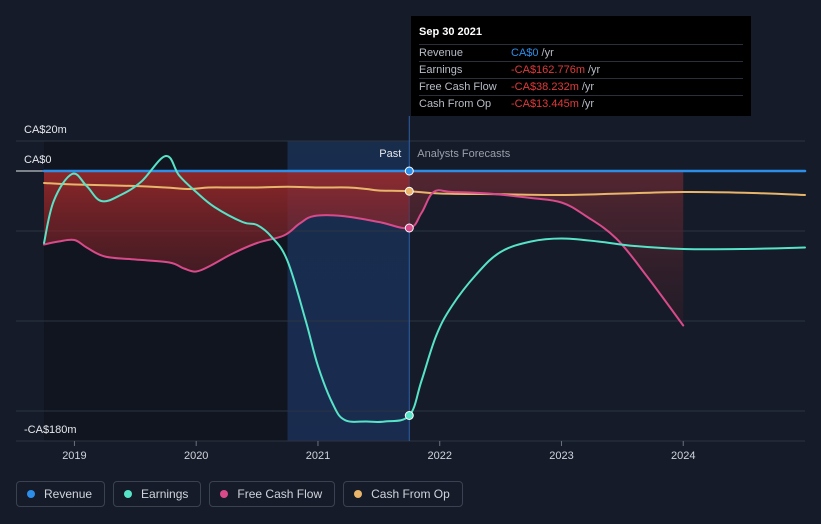 This screenshot has width=821, height=524. What do you see at coordinates (409, 293) in the screenshot?
I see `series-markers` at bounding box center [409, 293].